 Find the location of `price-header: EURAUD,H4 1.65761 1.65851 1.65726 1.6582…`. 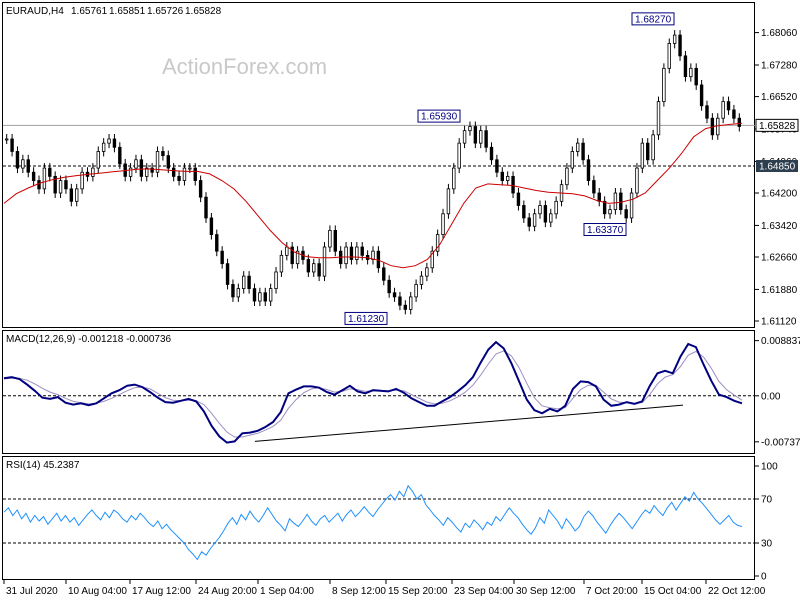

price-header: EURAUD,H4 1.65761 1.65851 1.65726 1.6582… is located at coordinates (114, 11).